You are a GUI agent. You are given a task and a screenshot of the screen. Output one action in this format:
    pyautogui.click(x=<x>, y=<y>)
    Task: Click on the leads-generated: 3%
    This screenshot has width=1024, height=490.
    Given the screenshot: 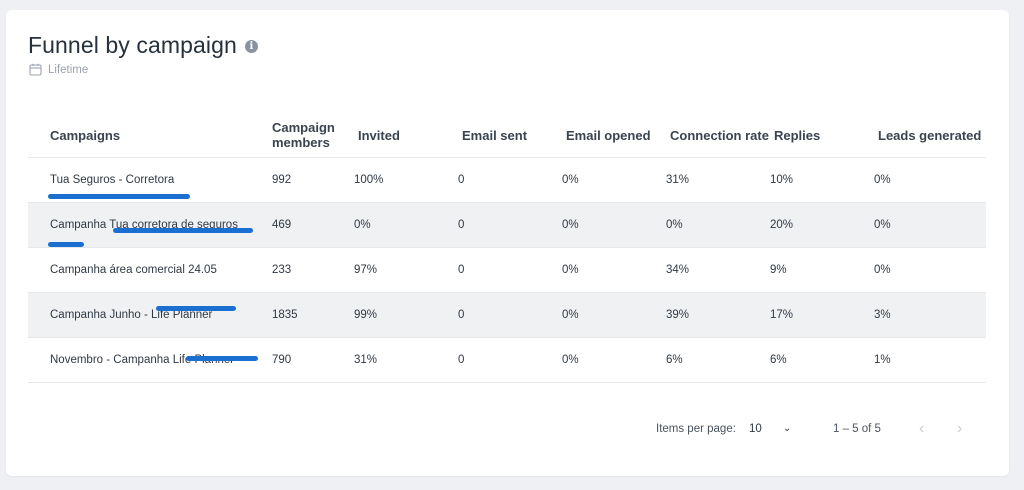 What is the action you would take?
    pyautogui.click(x=882, y=315)
    